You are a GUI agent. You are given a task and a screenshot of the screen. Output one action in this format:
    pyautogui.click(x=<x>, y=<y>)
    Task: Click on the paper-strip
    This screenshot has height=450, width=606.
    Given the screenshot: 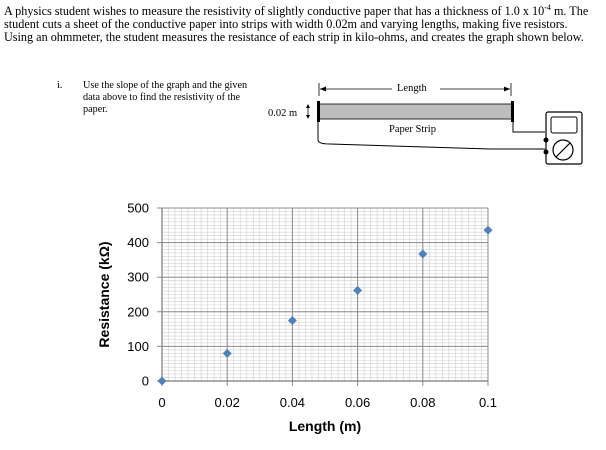 What is the action you would take?
    pyautogui.click(x=415, y=111)
    